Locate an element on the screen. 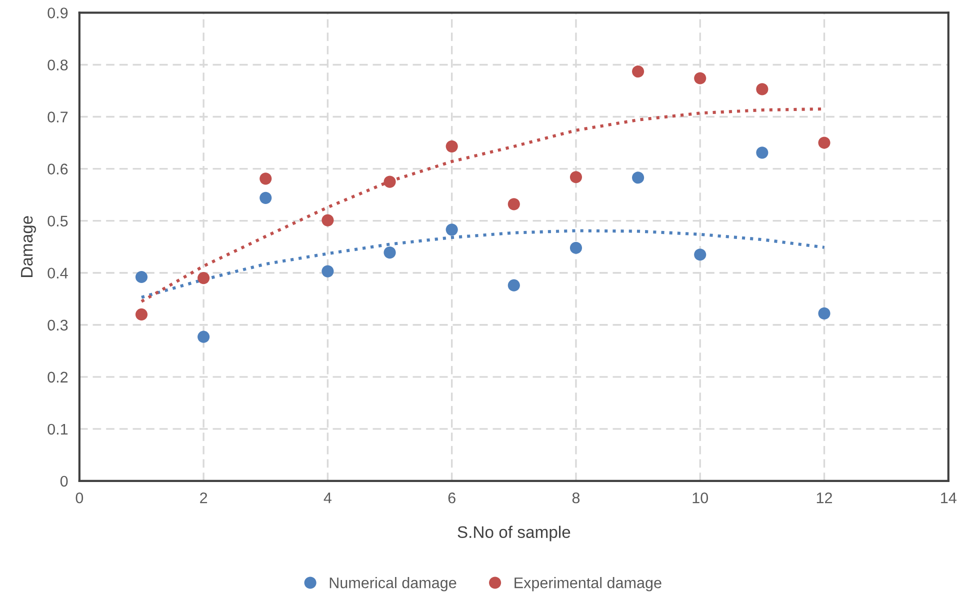 The image size is (957, 605). x-tick-label: 2 is located at coordinates (204, 498).